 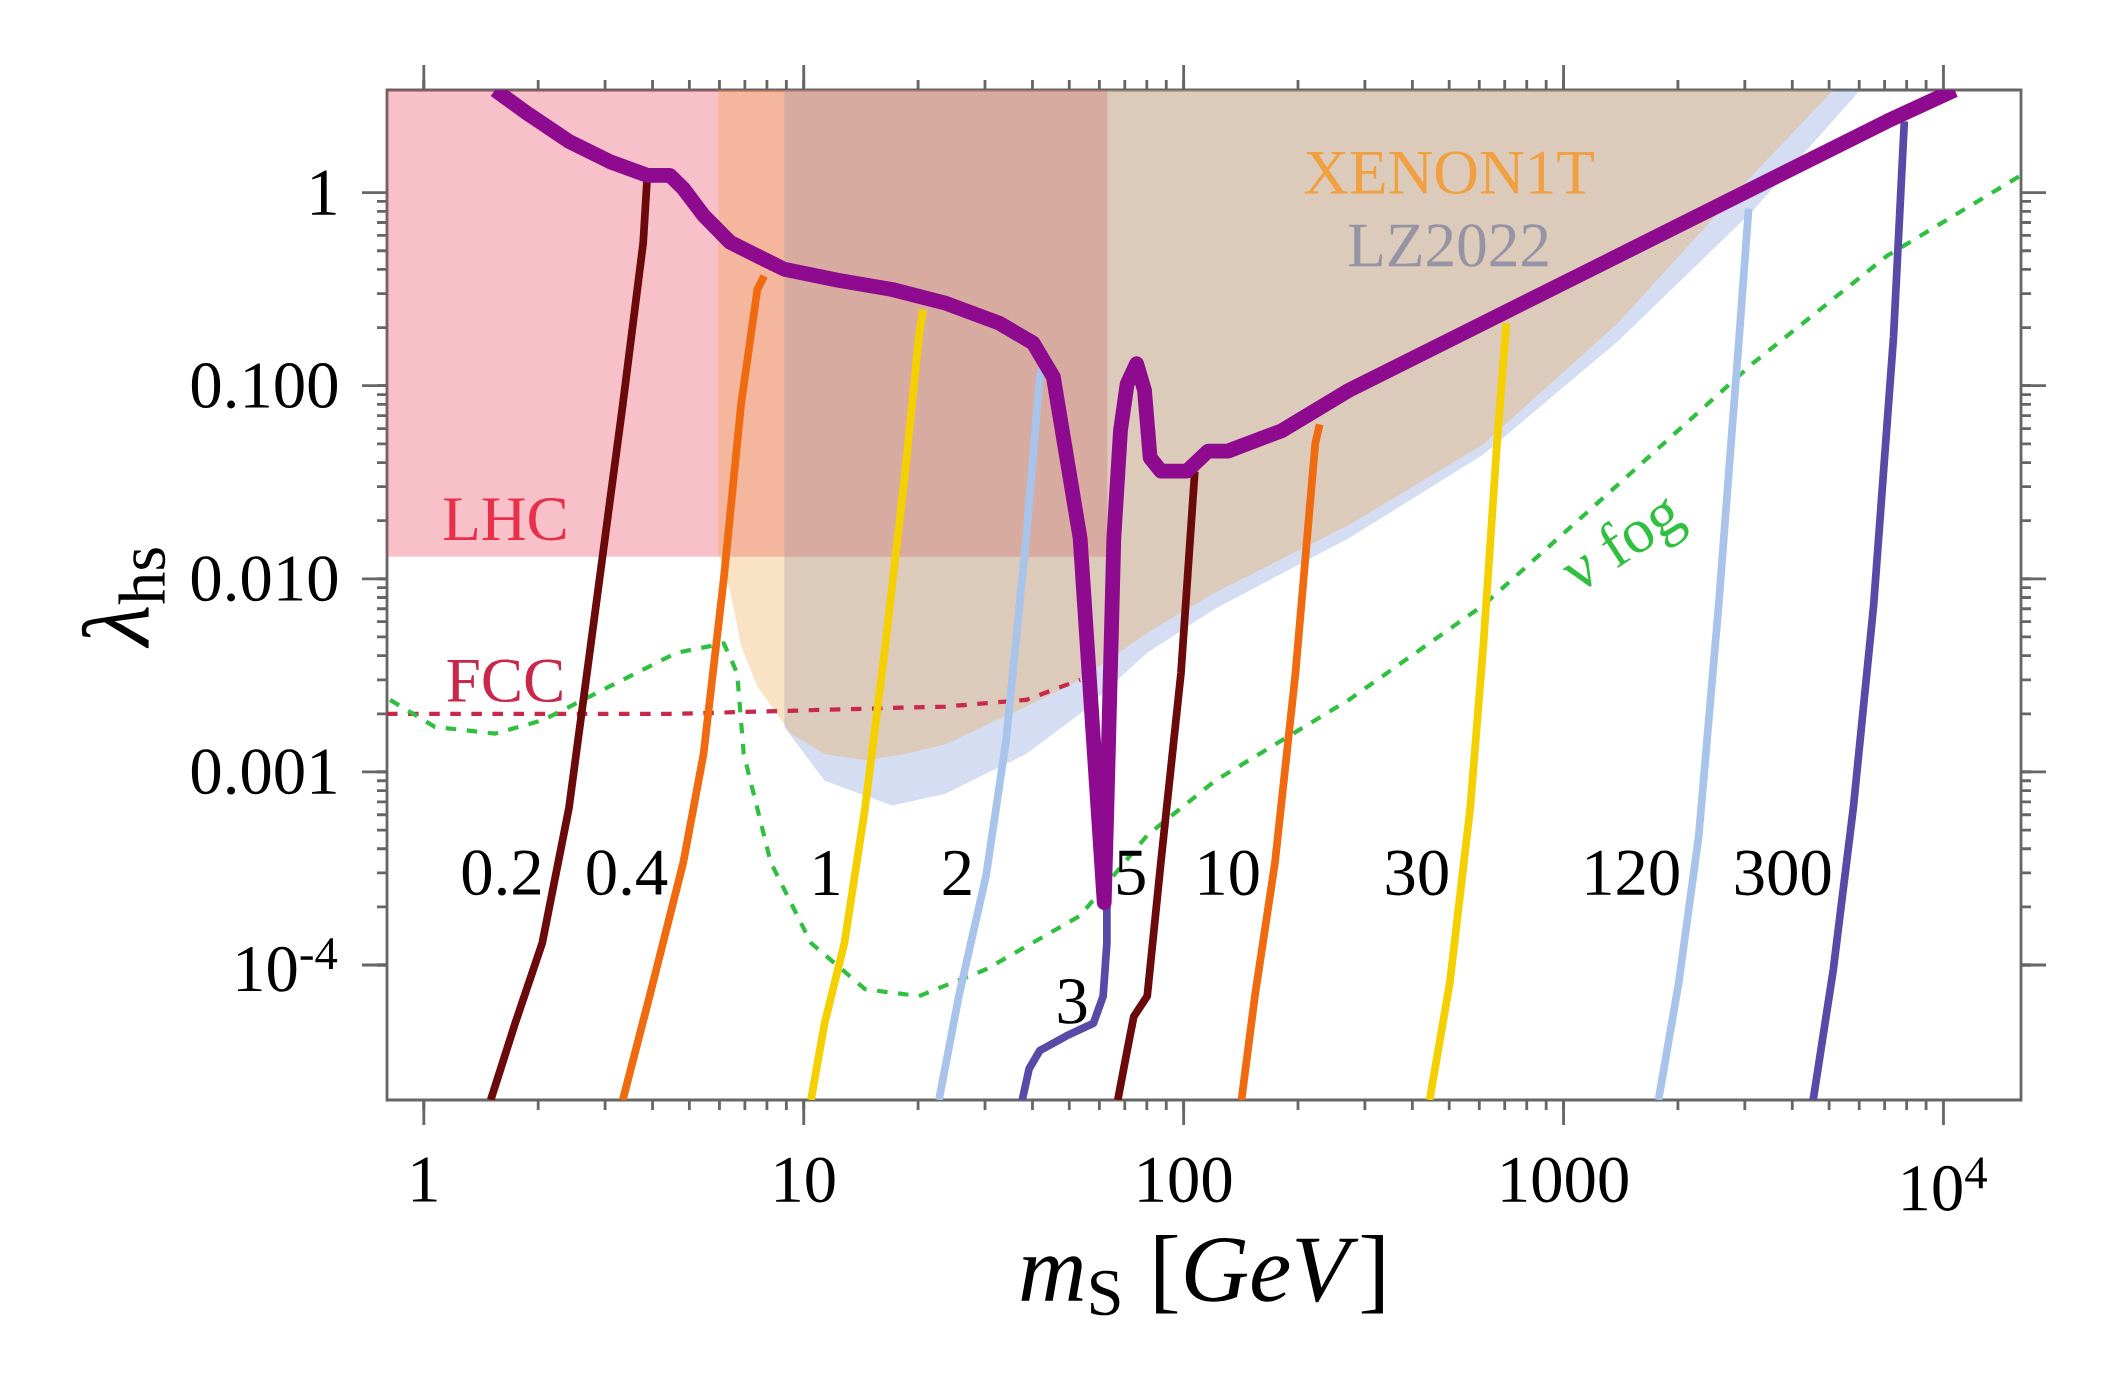 What do you see at coordinates (1565, 1180) in the screenshot?
I see `x-tick-label: 1000` at bounding box center [1565, 1180].